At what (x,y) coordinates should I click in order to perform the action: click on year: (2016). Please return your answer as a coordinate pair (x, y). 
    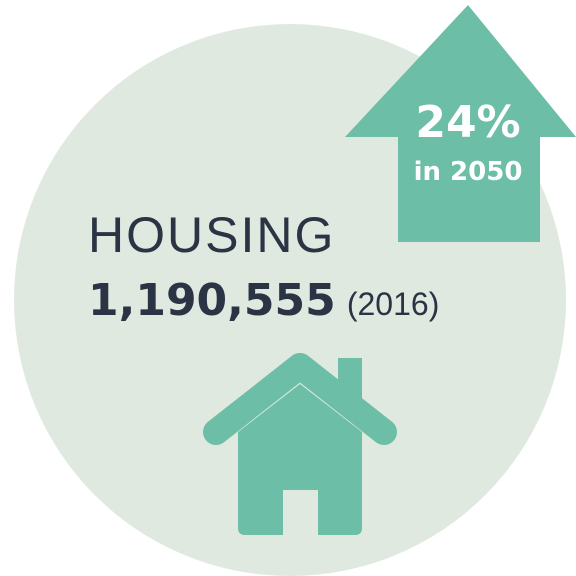
    Looking at the image, I should click on (393, 304).